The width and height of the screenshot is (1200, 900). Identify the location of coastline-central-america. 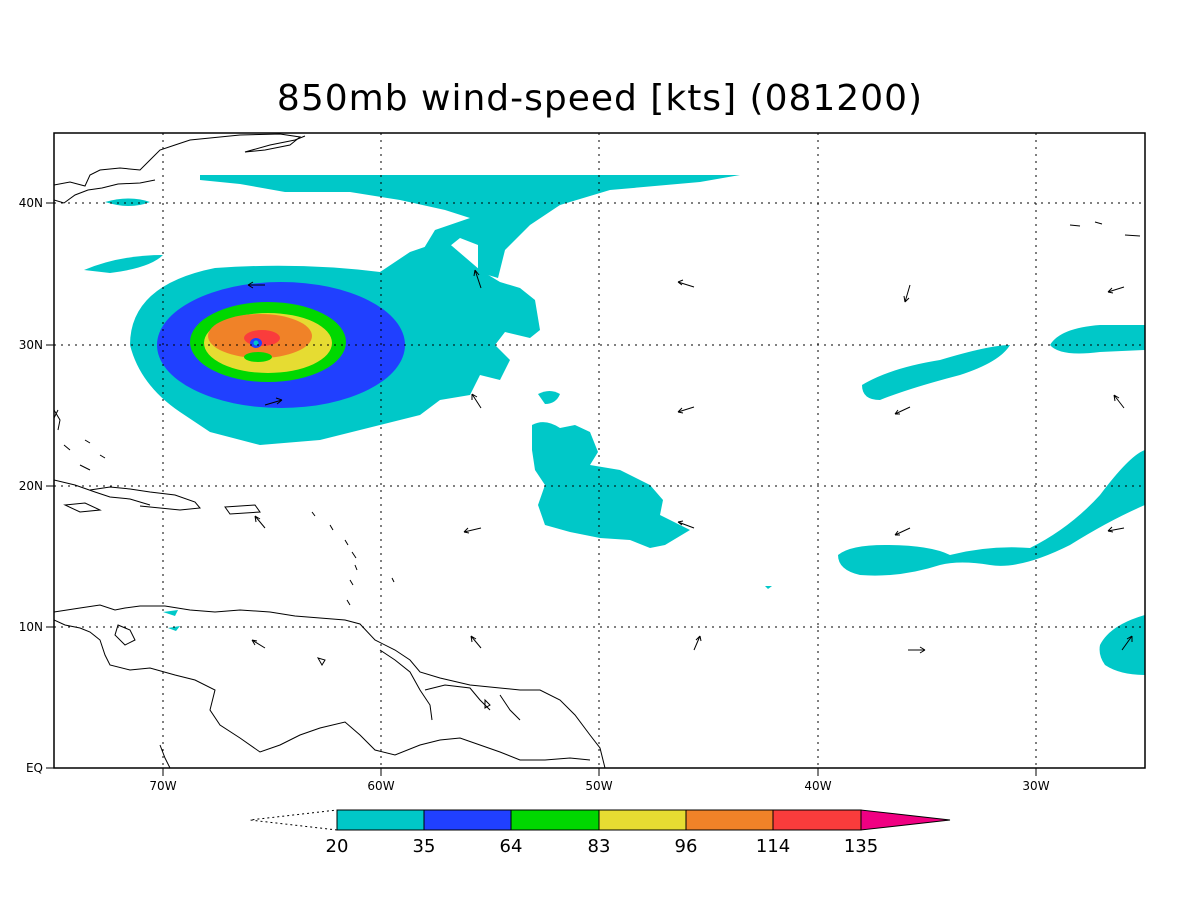
(165, 756).